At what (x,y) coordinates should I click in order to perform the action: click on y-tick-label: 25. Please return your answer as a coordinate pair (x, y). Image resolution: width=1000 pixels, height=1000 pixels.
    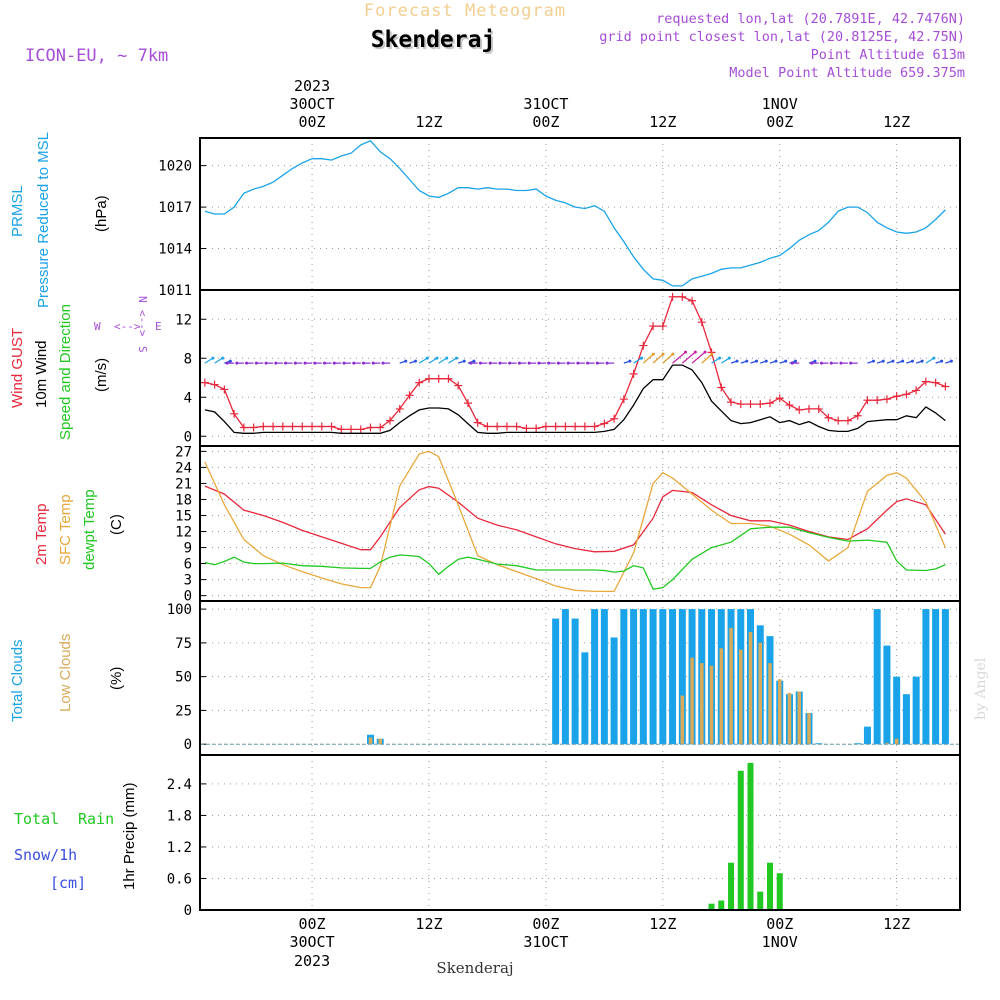
    Looking at the image, I should click on (183, 711).